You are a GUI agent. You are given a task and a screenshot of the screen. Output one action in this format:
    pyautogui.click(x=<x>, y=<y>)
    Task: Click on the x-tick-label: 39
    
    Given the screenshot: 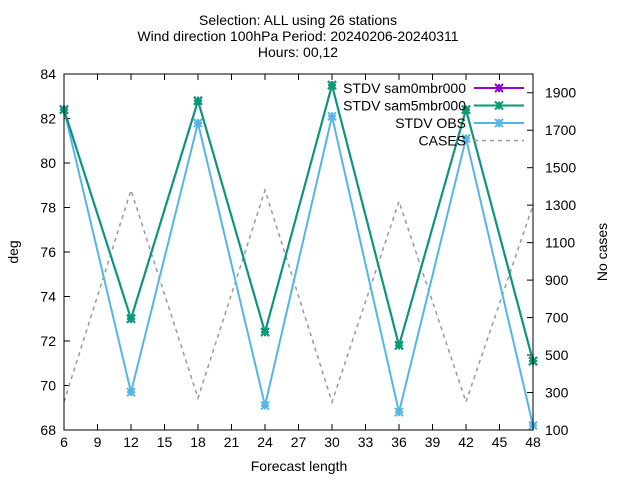 What is the action you would take?
    pyautogui.click(x=433, y=442)
    